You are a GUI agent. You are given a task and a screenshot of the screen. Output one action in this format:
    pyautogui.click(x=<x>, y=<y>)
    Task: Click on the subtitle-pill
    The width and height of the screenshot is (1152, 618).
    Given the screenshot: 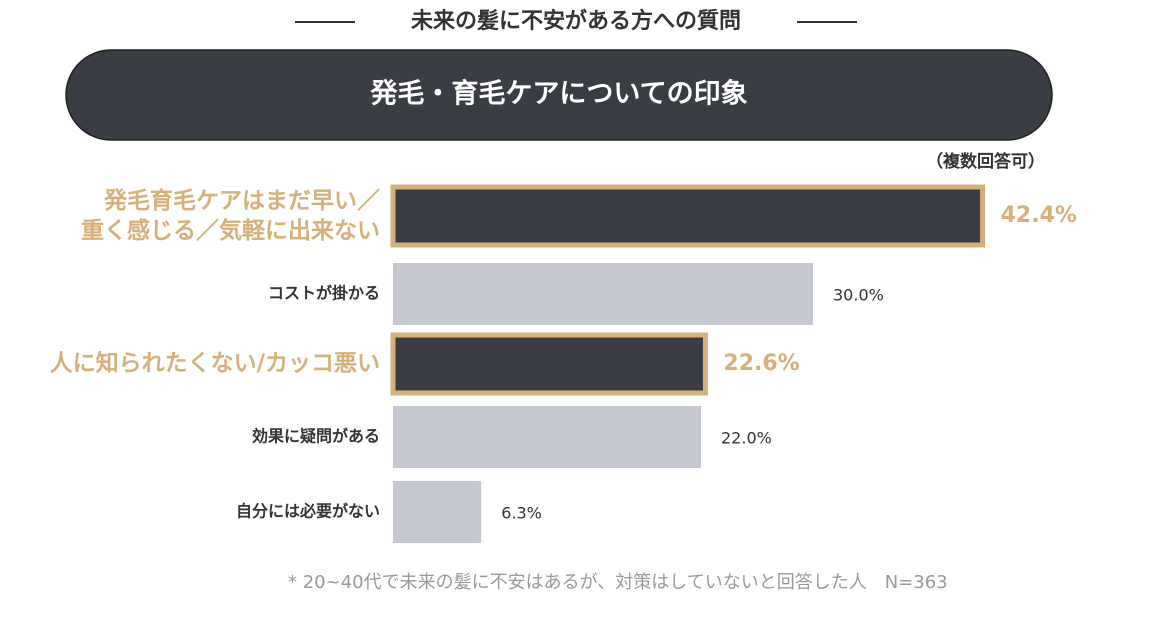 What is the action you would take?
    pyautogui.click(x=559, y=95)
    